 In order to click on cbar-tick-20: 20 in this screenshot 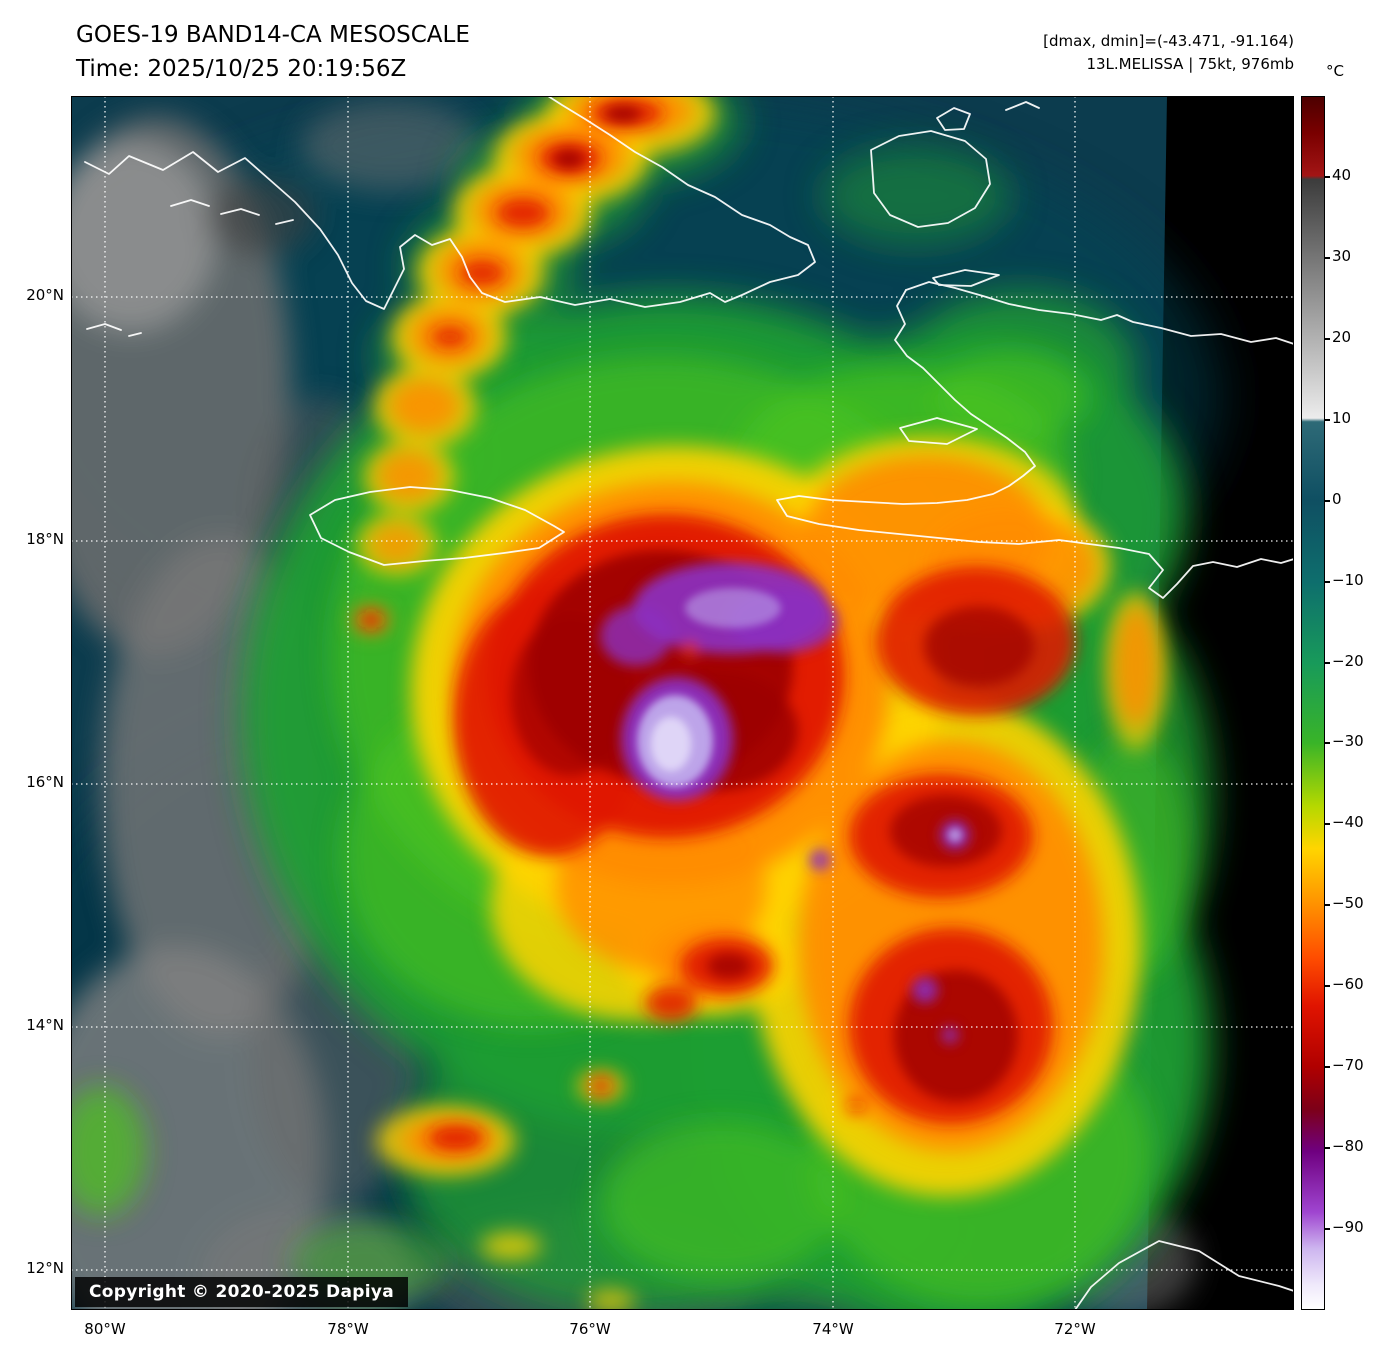, I will do `click(1354, 337)`.